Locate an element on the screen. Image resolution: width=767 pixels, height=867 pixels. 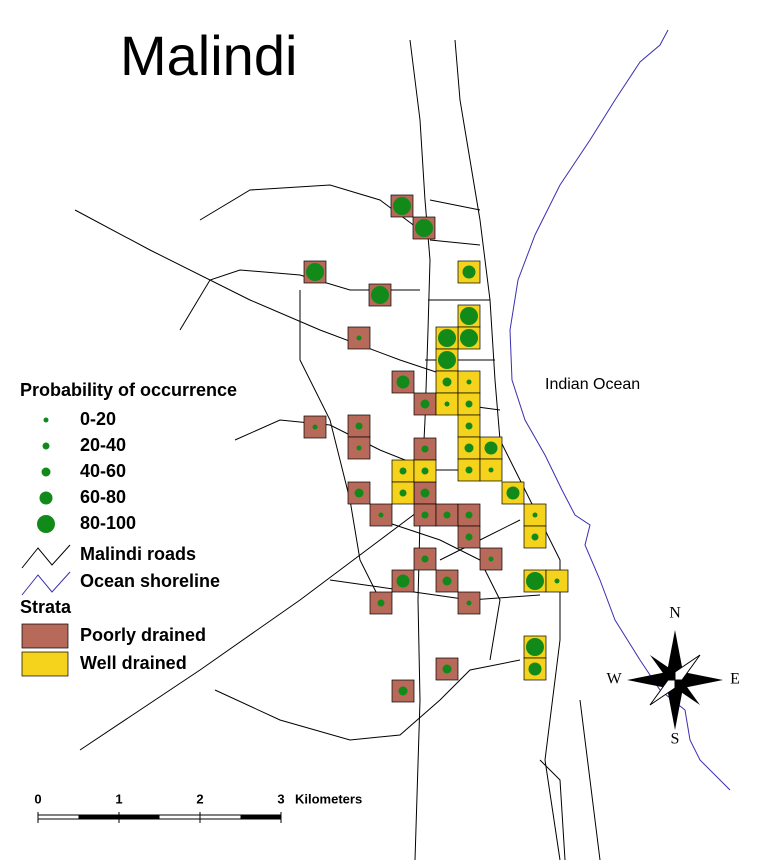
legend-well-swatch is located at coordinates (45, 664).